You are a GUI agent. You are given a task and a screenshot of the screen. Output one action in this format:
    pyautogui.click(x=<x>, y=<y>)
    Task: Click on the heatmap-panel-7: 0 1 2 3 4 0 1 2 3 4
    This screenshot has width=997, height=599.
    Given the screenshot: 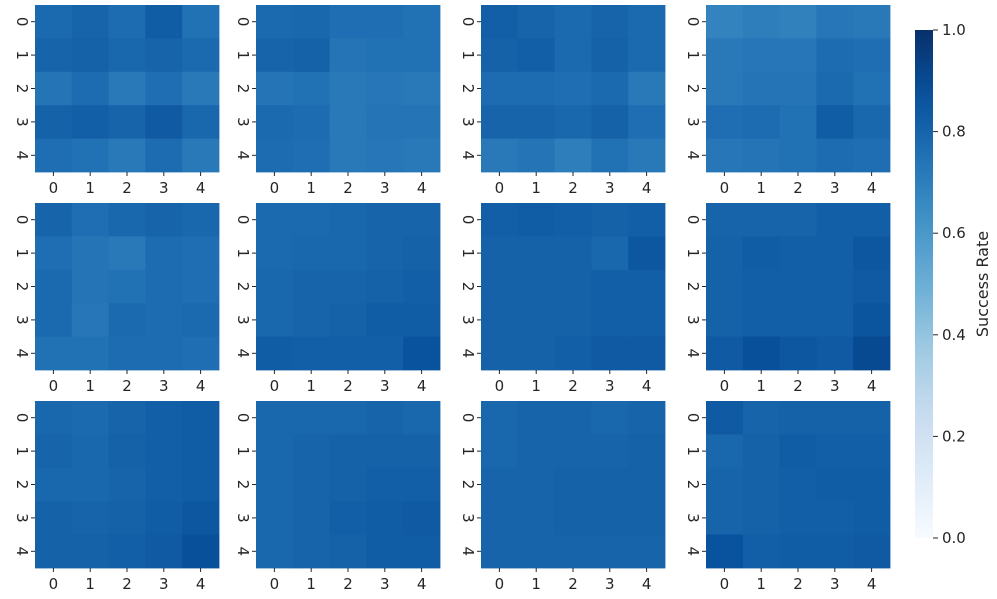 What is the action you would take?
    pyautogui.click(x=562, y=299)
    